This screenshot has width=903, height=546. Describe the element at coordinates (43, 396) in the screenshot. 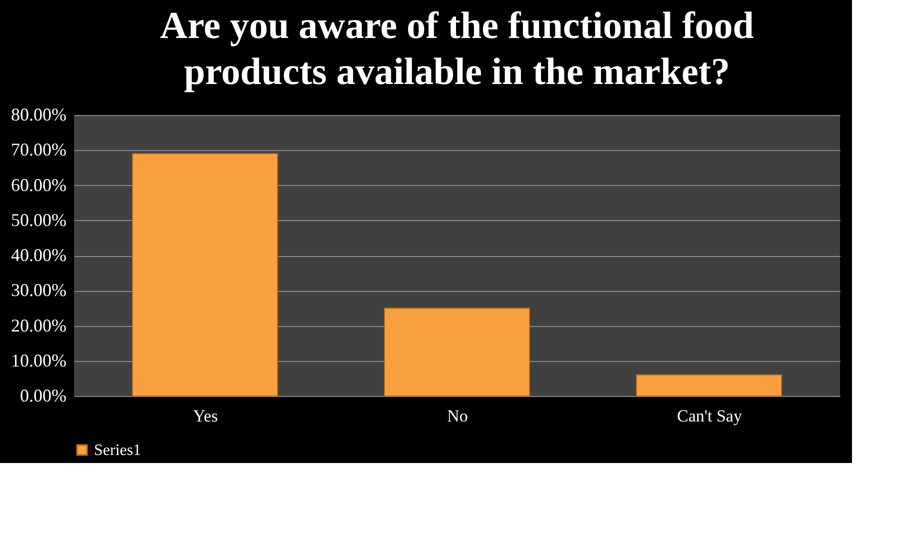

I see `y-tick-label: 0.00%` at that location.